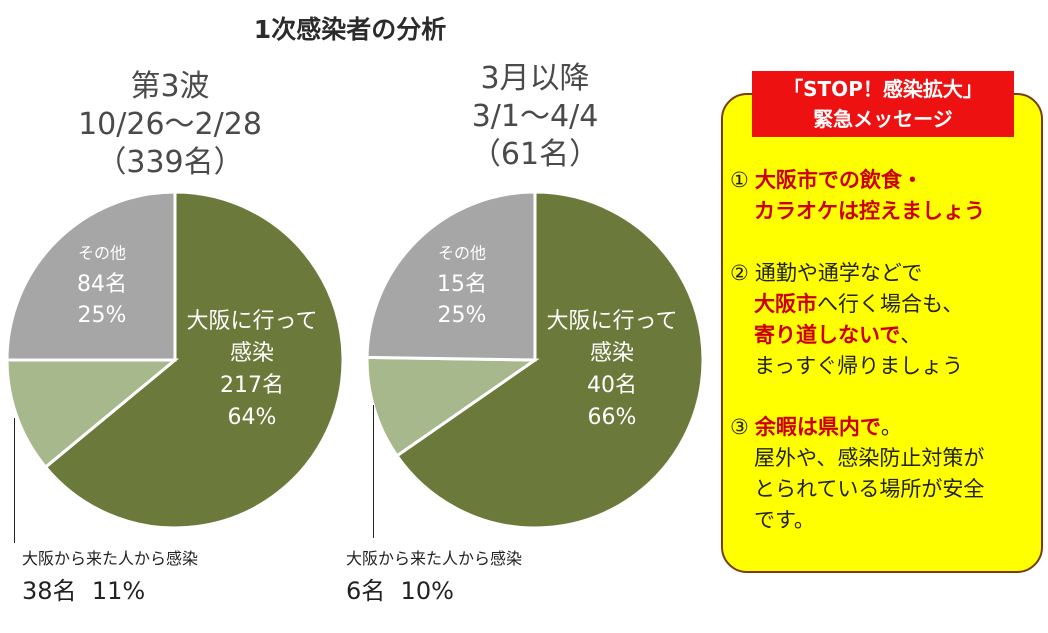  I want to click on pie1-label-other-1: 84名, so click(102, 284).